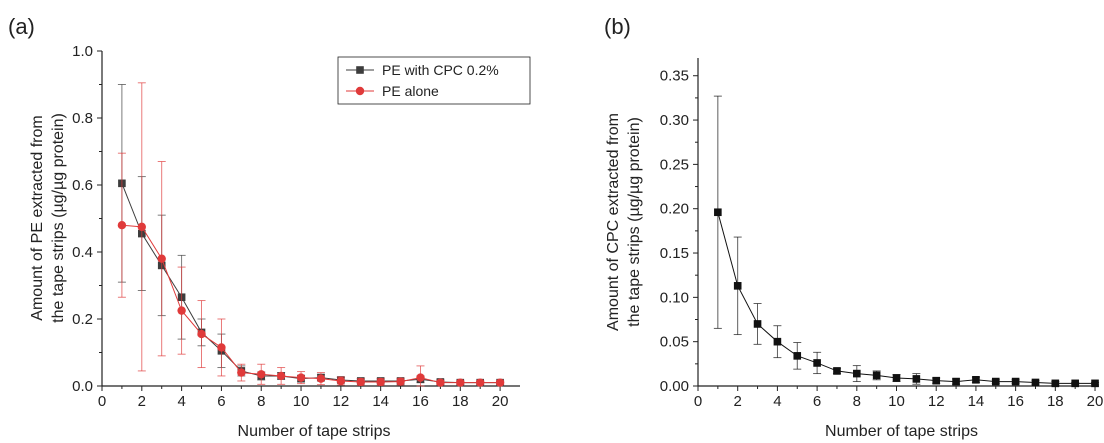 Image resolution: width=1104 pixels, height=443 pixels. What do you see at coordinates (674, 297) in the screenshot?
I see `y-tick-label: 0.10` at bounding box center [674, 297].